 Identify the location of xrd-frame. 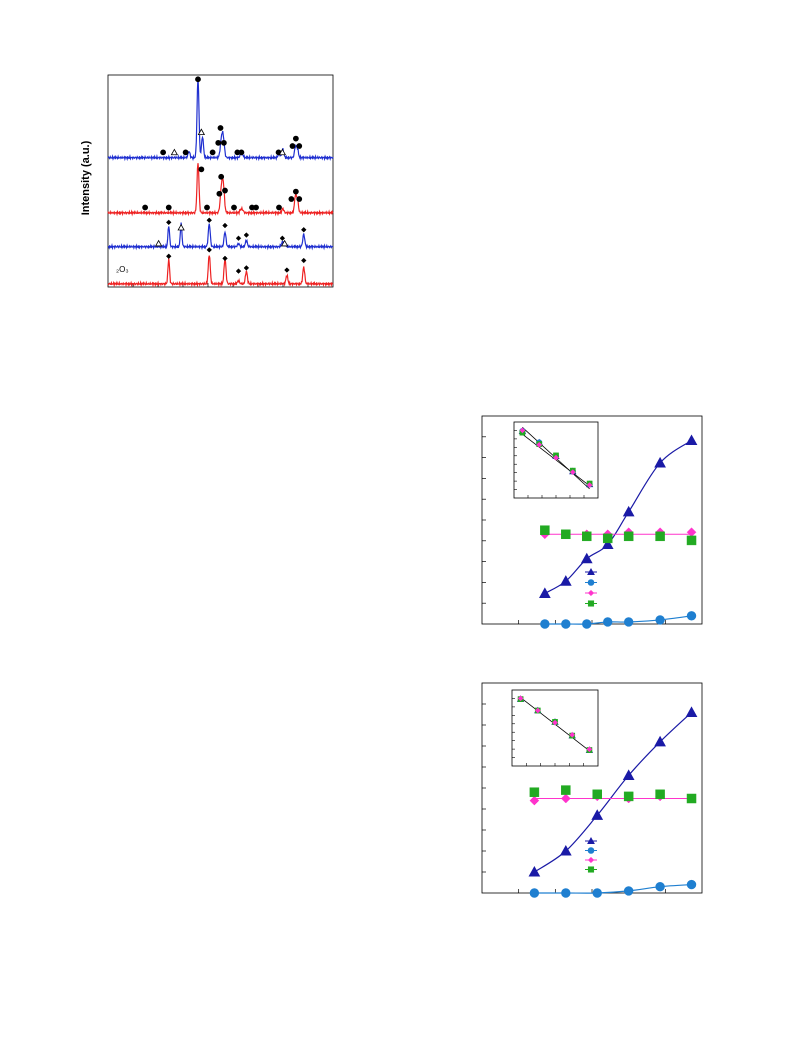
(220, 181).